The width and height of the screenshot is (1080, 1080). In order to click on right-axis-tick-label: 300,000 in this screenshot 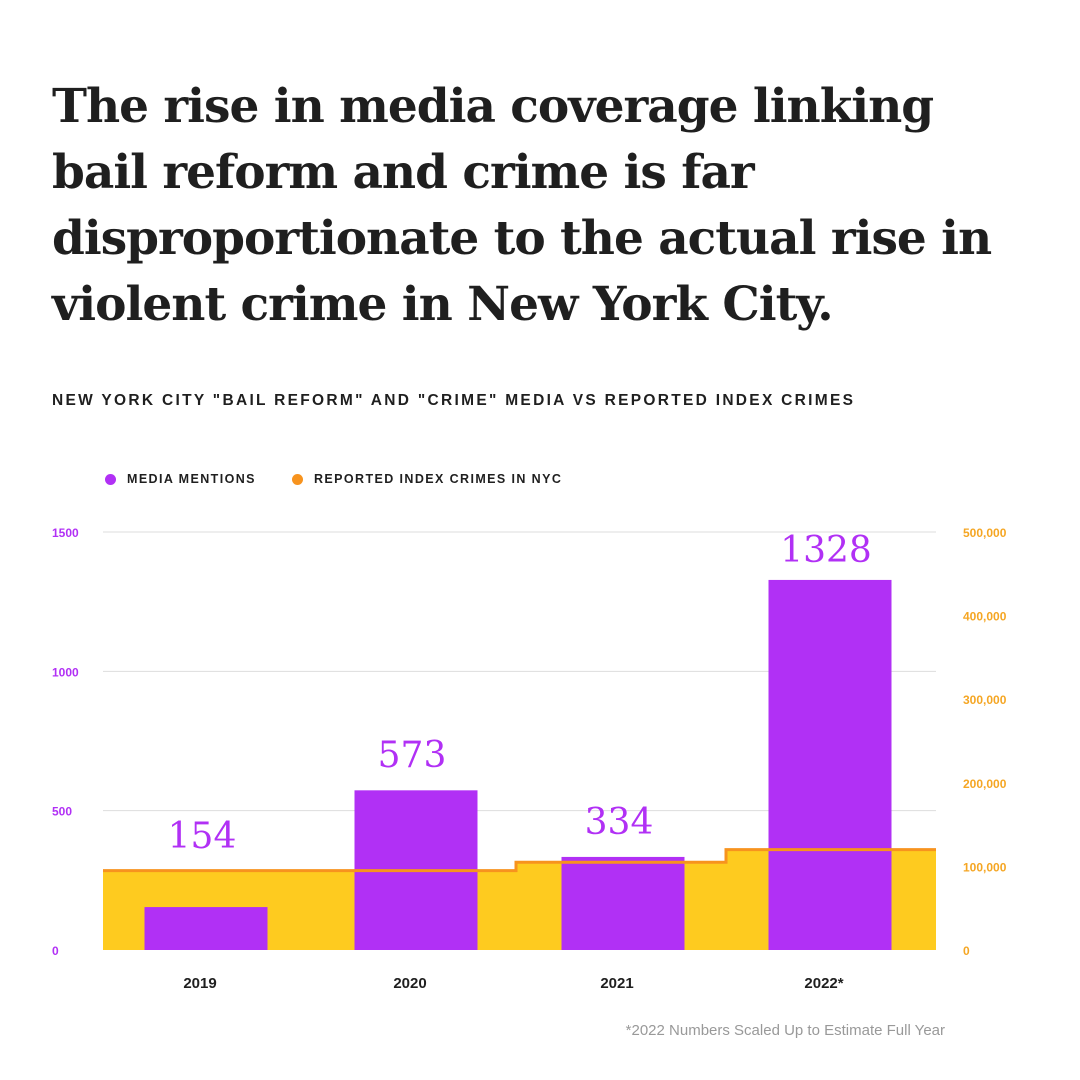, I will do `click(985, 700)`.